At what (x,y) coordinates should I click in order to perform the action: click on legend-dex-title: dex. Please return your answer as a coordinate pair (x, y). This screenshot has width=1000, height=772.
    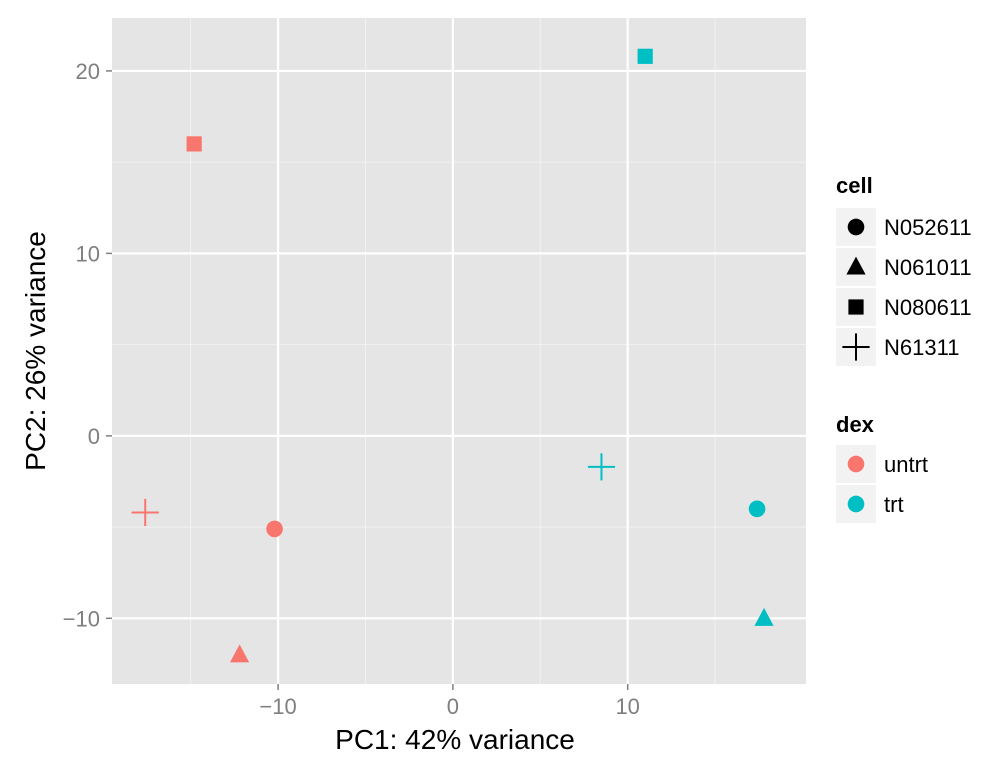
    Looking at the image, I should click on (855, 424).